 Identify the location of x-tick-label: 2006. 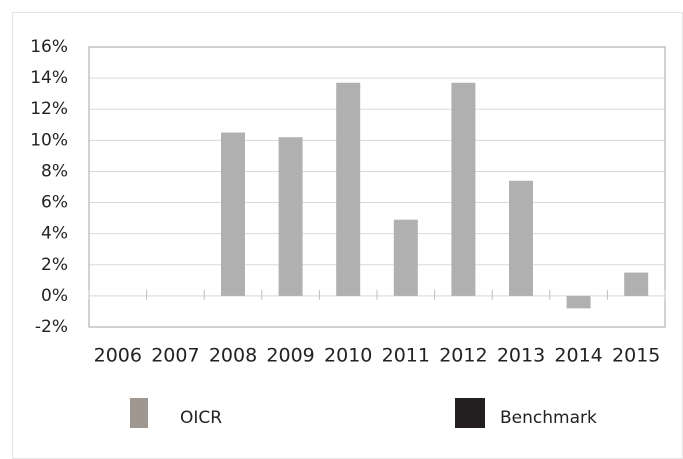
(118, 356).